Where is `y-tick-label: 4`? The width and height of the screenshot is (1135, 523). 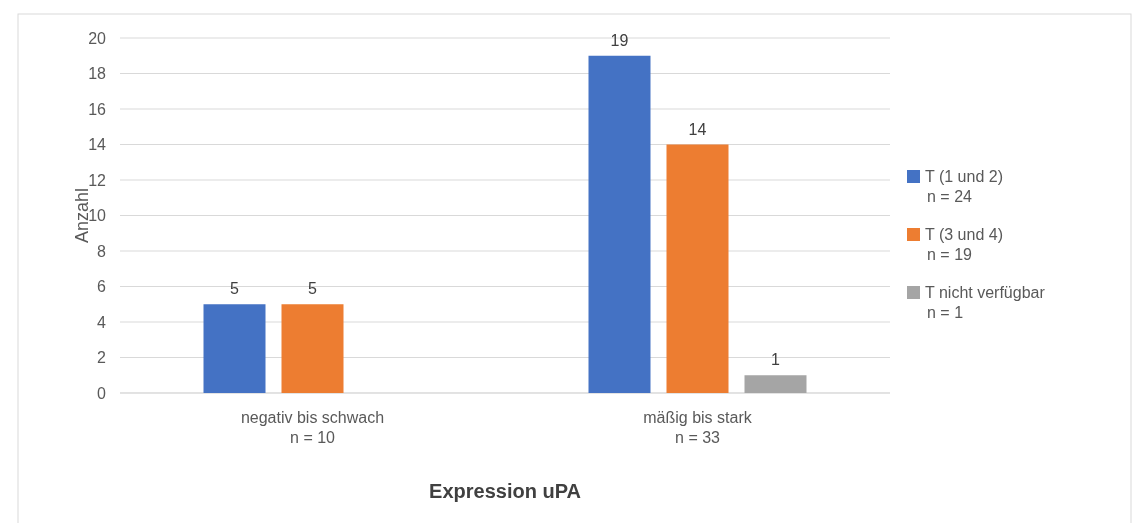 y-tick-label: 4 is located at coordinates (102, 322).